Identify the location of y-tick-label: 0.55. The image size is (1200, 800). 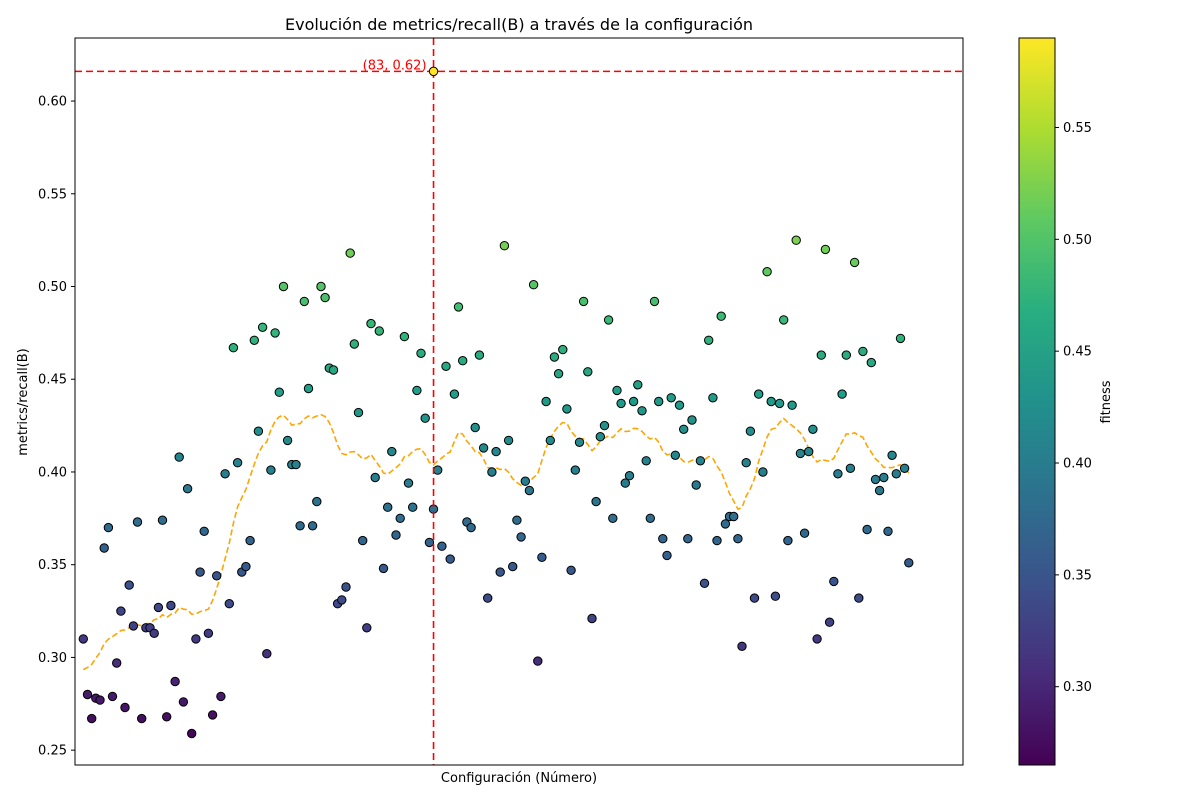
(52, 194).